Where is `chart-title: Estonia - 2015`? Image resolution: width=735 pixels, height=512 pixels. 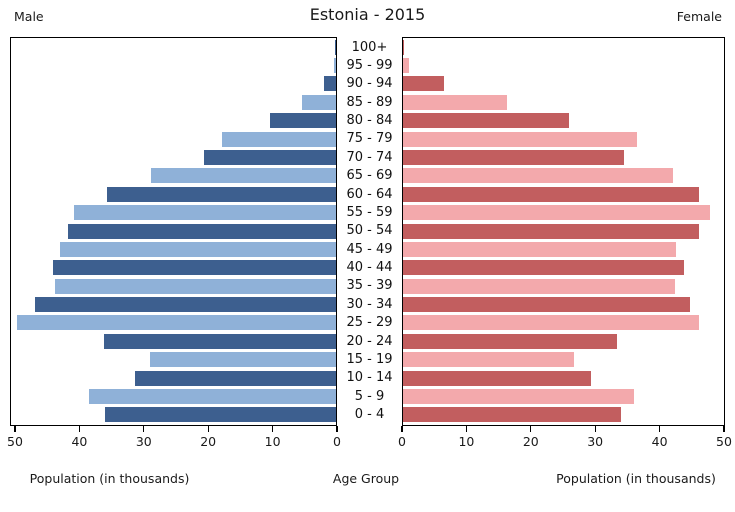 chart-title: Estonia - 2015 is located at coordinates (367, 14).